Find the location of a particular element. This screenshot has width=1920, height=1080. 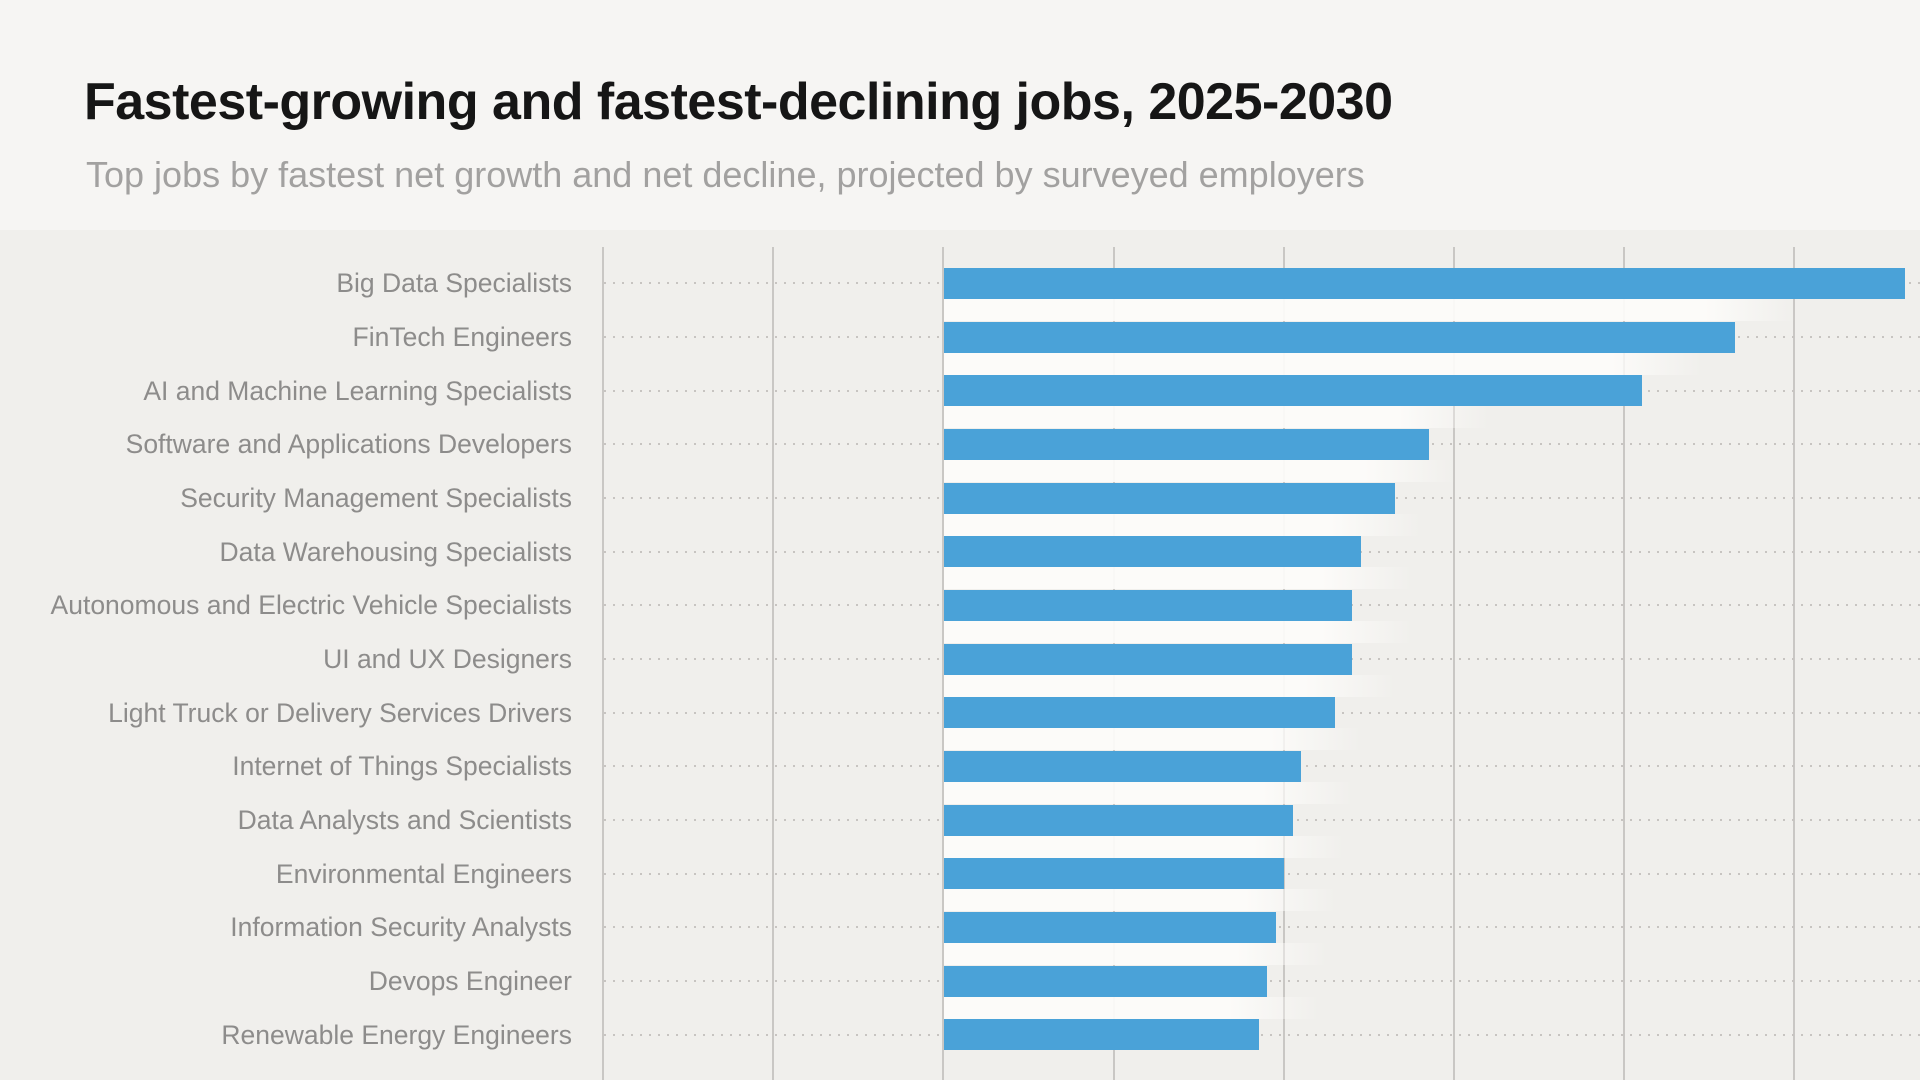

row-guide-dotted is located at coordinates (1262, 1034).